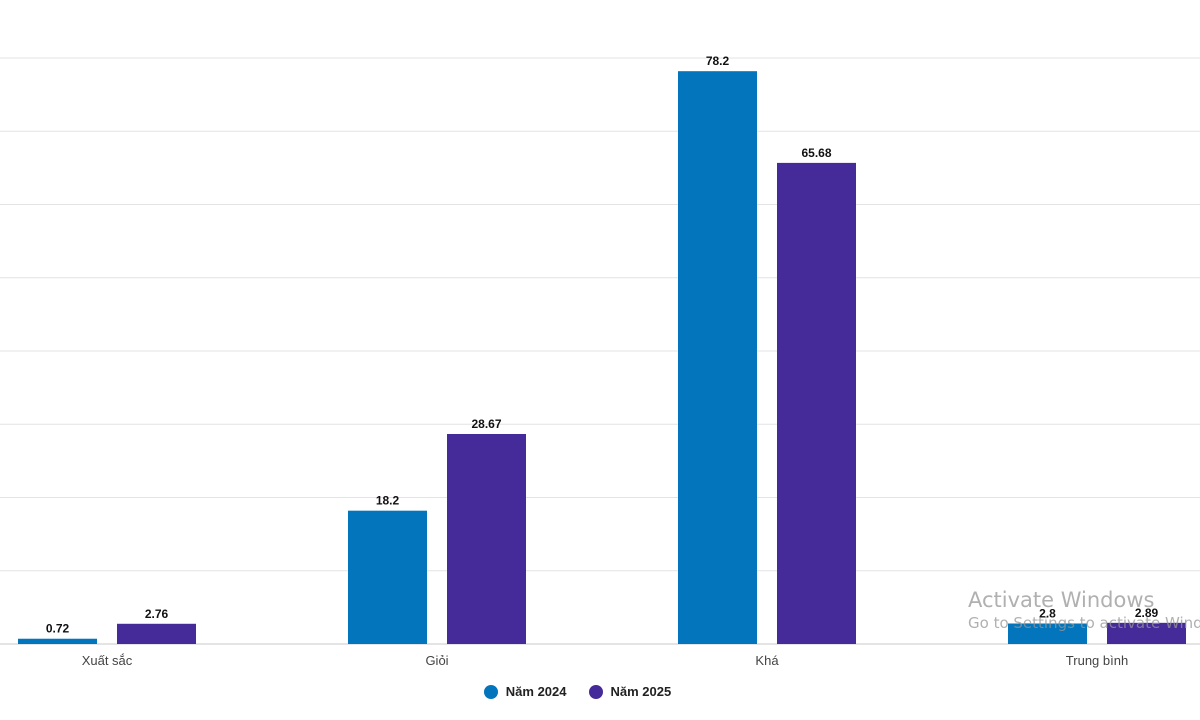 This screenshot has width=1200, height=720. What do you see at coordinates (718, 61) in the screenshot?
I see `data-label: 78.2` at bounding box center [718, 61].